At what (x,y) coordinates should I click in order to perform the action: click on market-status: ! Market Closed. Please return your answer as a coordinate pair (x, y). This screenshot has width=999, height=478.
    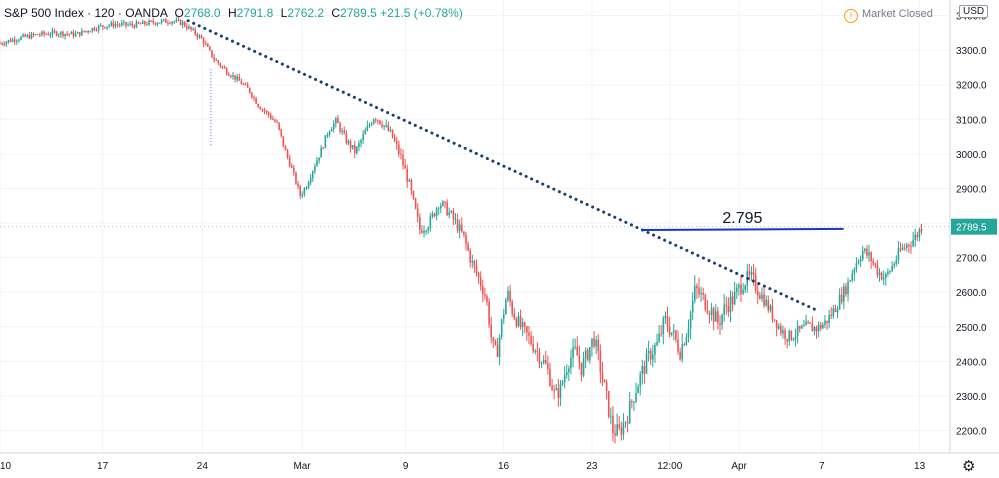
    Looking at the image, I should click on (888, 15).